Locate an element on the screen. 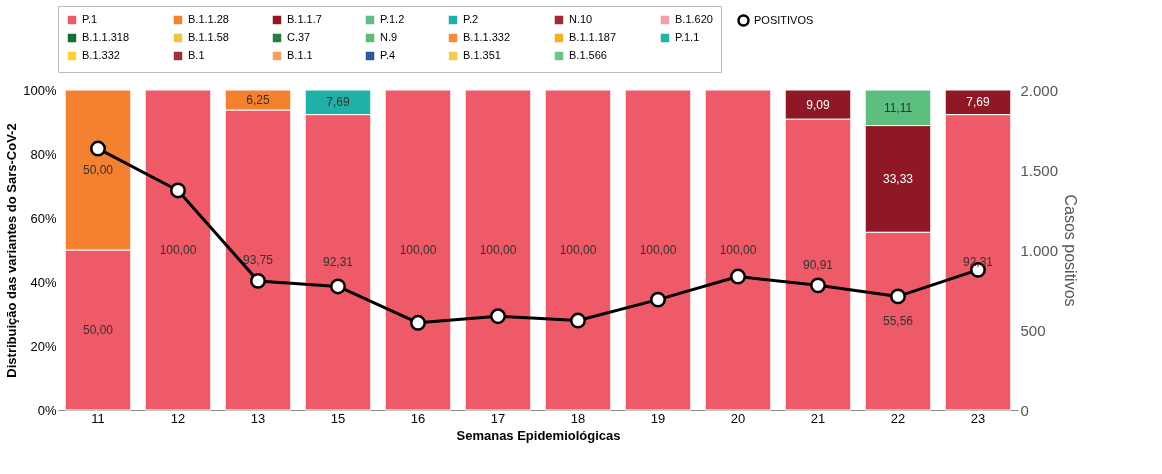  y-tick-label: 20% is located at coordinates (43, 346).